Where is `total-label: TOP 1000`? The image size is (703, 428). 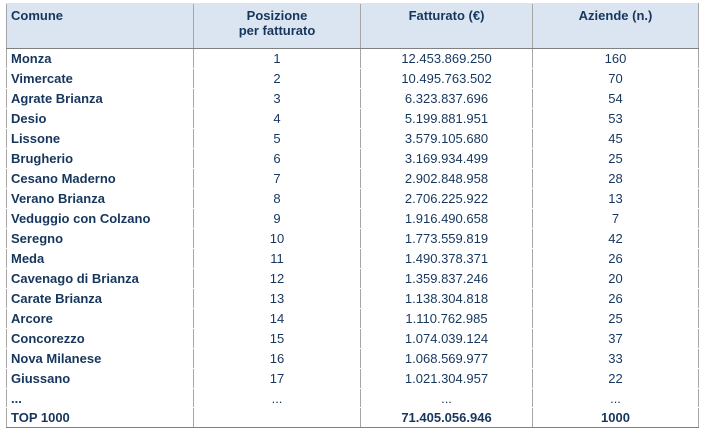
total-label: TOP 1000 is located at coordinates (100, 417).